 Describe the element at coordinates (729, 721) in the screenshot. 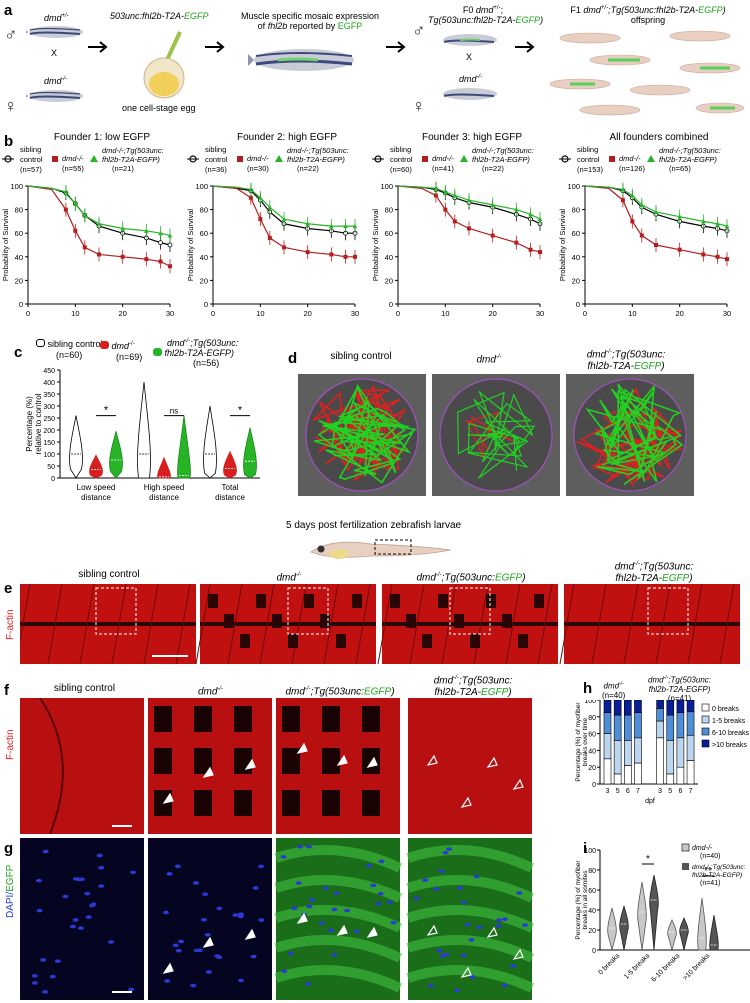

I see `legend-label: 1-5 breaks` at that location.